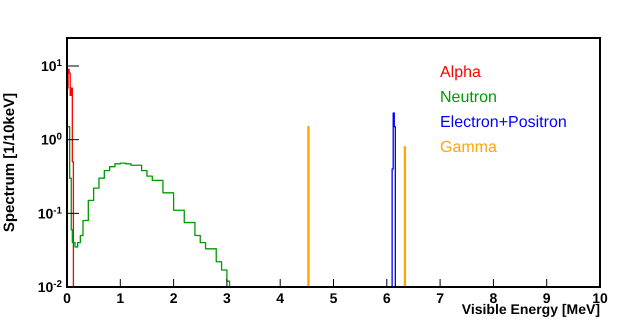 The height and width of the screenshot is (320, 640). What do you see at coordinates (440, 298) in the screenshot?
I see `x-tick-label: 7` at bounding box center [440, 298].